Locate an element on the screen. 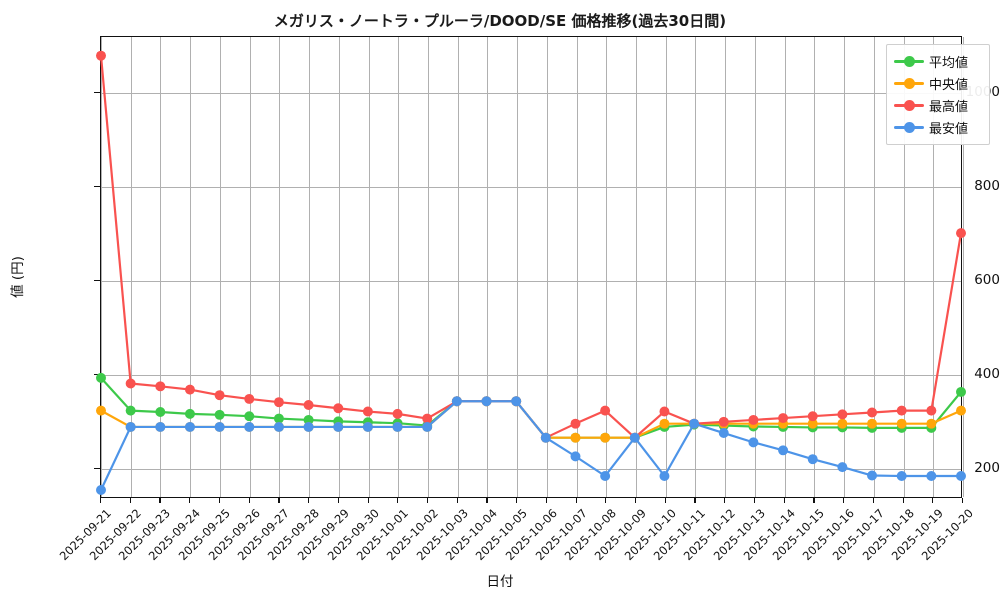 The width and height of the screenshot is (1000, 600). legend-item-3: 最安値 is located at coordinates (938, 127).